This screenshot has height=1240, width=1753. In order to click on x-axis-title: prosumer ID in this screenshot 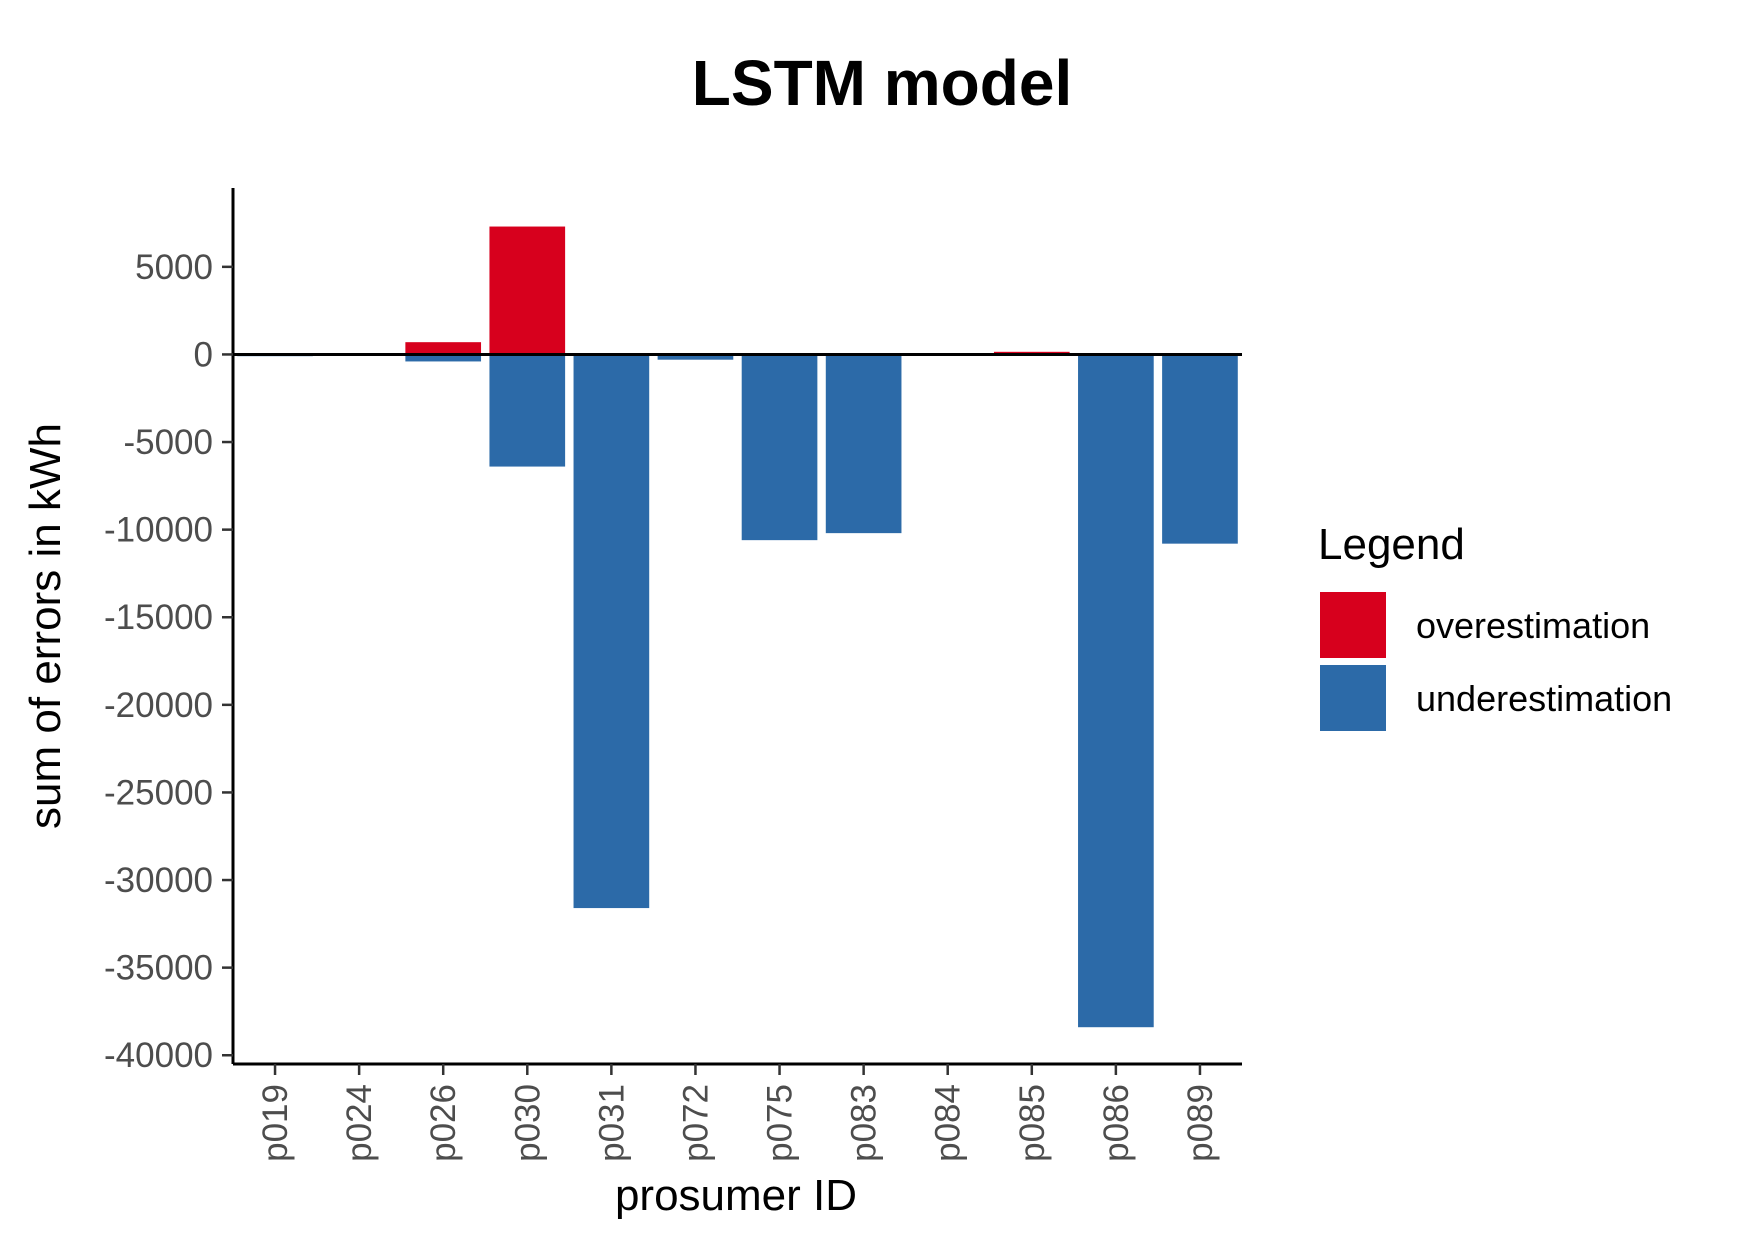, I will do `click(736, 1195)`.